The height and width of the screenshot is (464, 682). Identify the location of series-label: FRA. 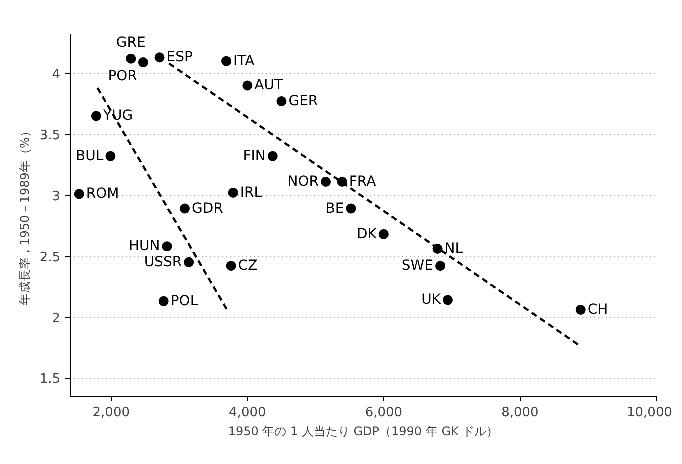
(363, 182).